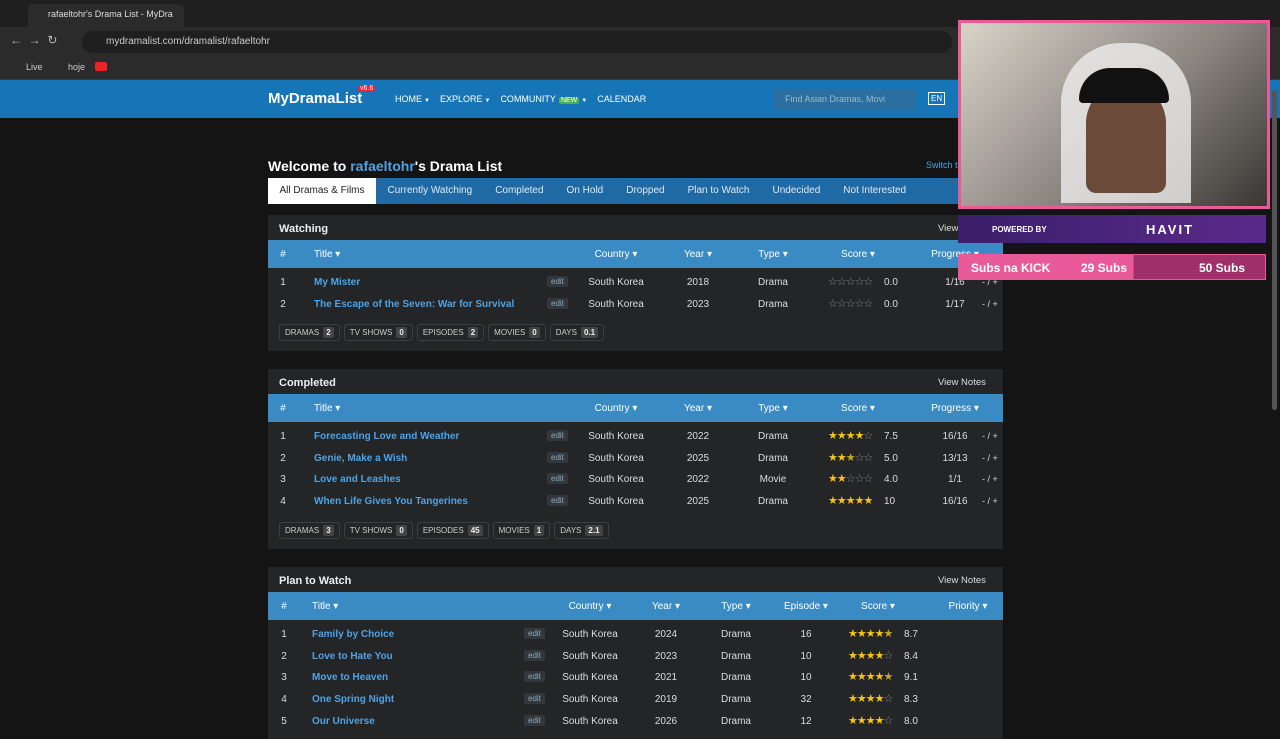 The height and width of the screenshot is (739, 1280). Describe the element at coordinates (937, 98) in the screenshot. I see `lang: EN` at that location.